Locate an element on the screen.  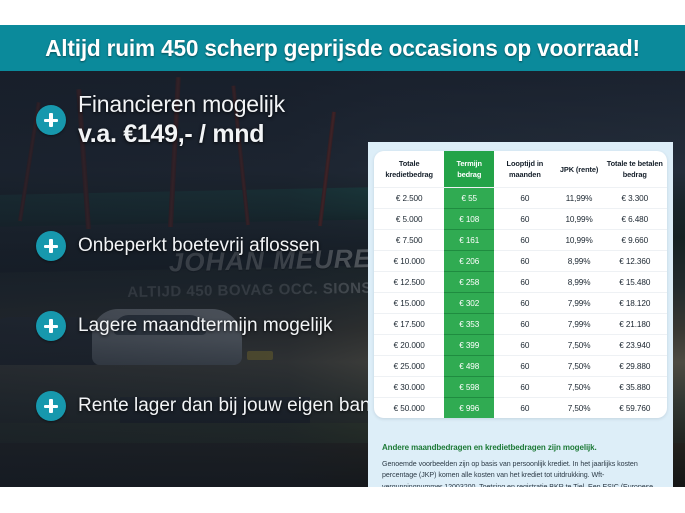
table-row: € 2.500 € 55 60 11,99% € 3.300 is located at coordinates (520, 198).